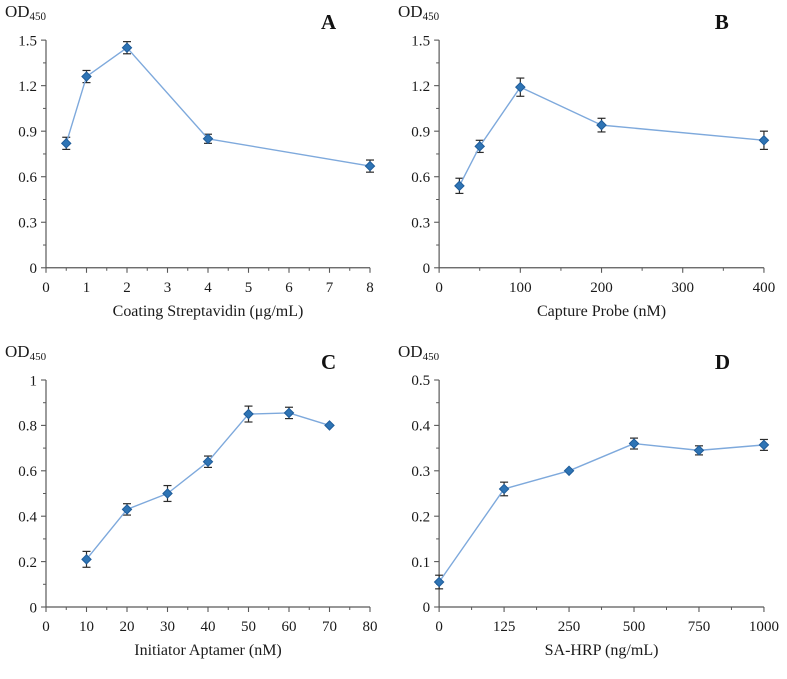 Image resolution: width=787 pixels, height=679 pixels. I want to click on x-tick-label: 200, so click(601, 288).